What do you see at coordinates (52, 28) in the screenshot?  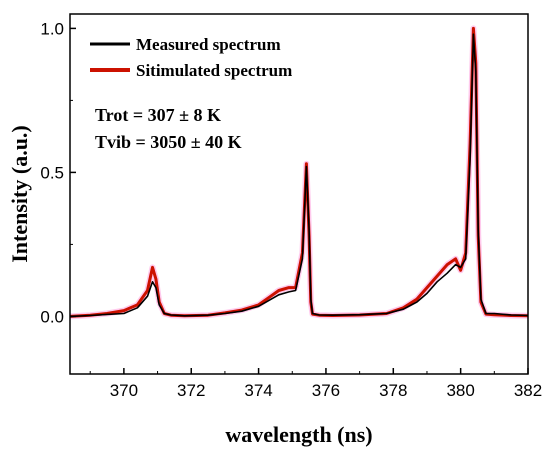 I see `y-tick-label: 1.0` at bounding box center [52, 28].